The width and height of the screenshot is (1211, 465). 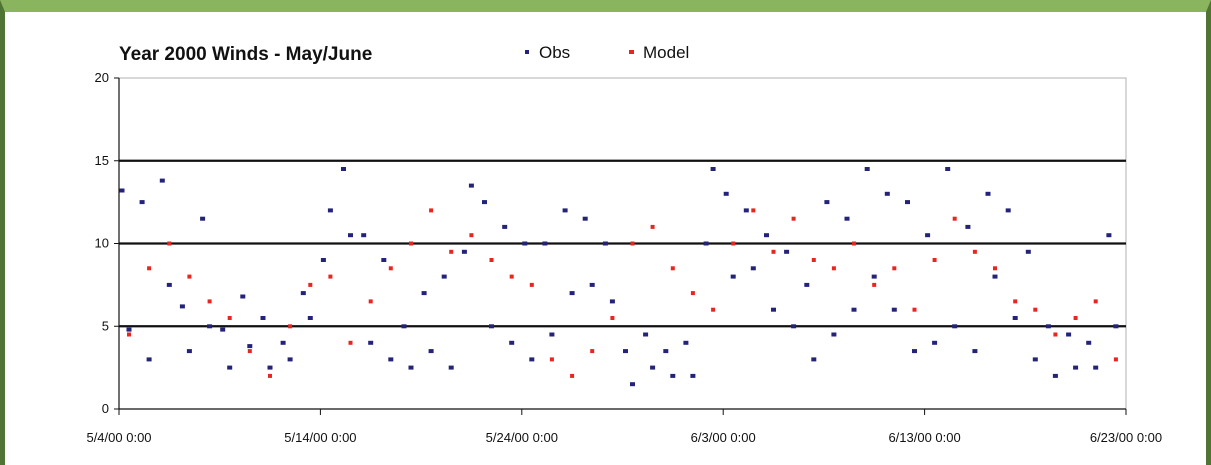 I want to click on y-tick-label: 20, so click(x=102, y=77).